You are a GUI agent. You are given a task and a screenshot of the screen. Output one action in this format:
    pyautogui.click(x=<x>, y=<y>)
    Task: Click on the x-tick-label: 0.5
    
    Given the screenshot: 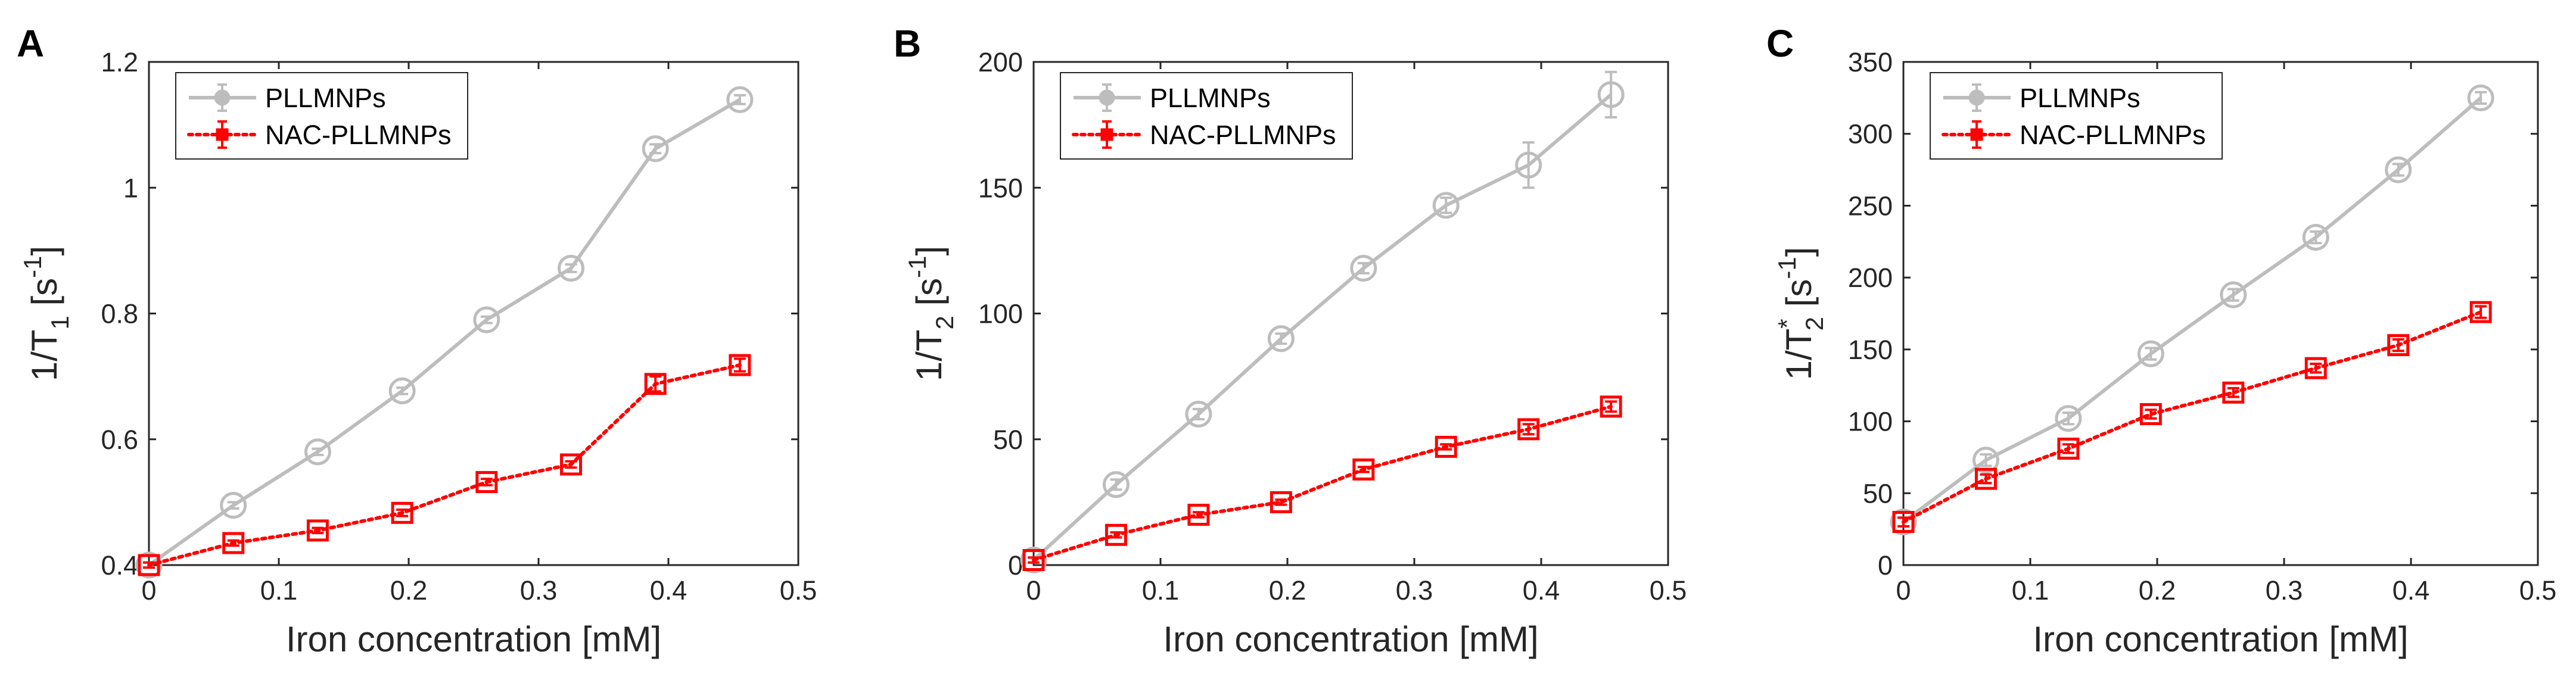 What is the action you would take?
    pyautogui.click(x=2538, y=591)
    